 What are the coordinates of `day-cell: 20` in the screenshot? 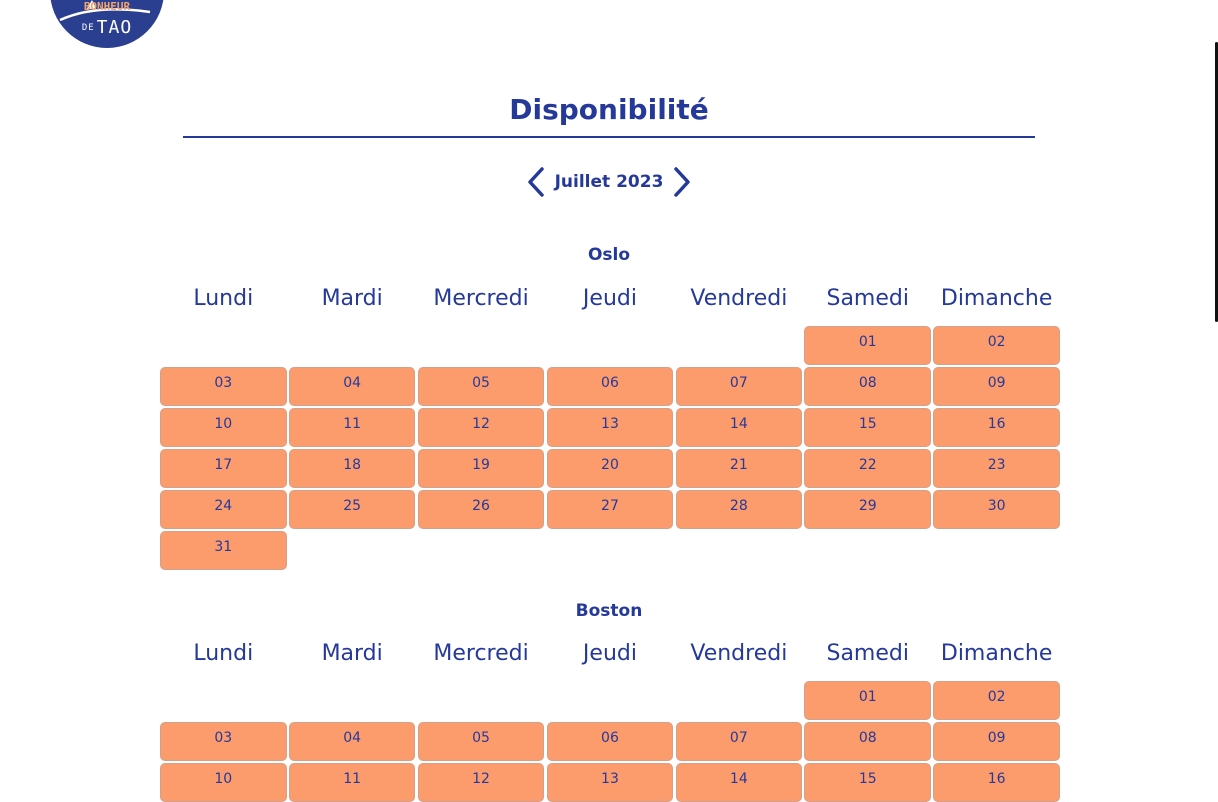 It's located at (610, 468).